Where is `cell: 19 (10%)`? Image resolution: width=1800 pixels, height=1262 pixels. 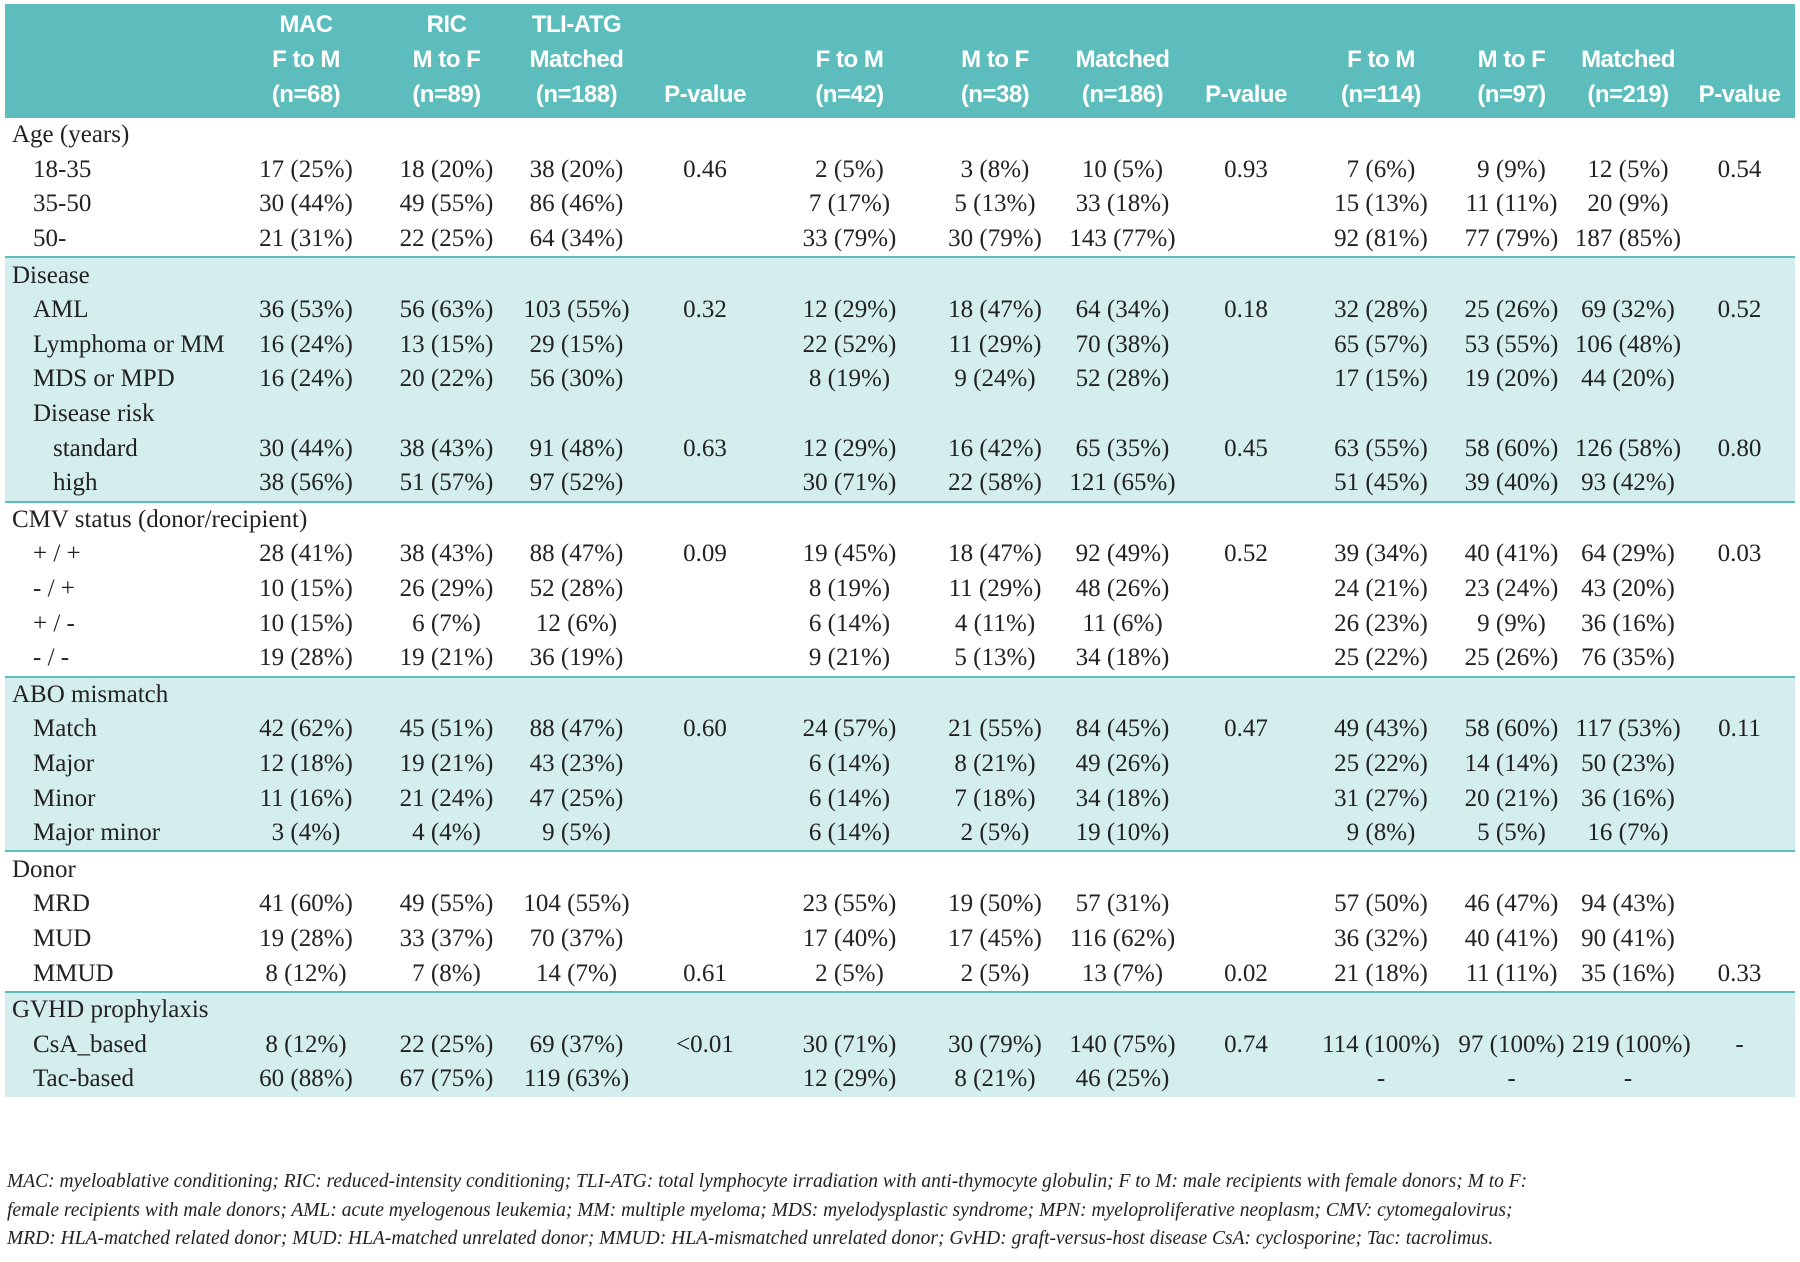
cell: 19 (10%) is located at coordinates (1122, 833).